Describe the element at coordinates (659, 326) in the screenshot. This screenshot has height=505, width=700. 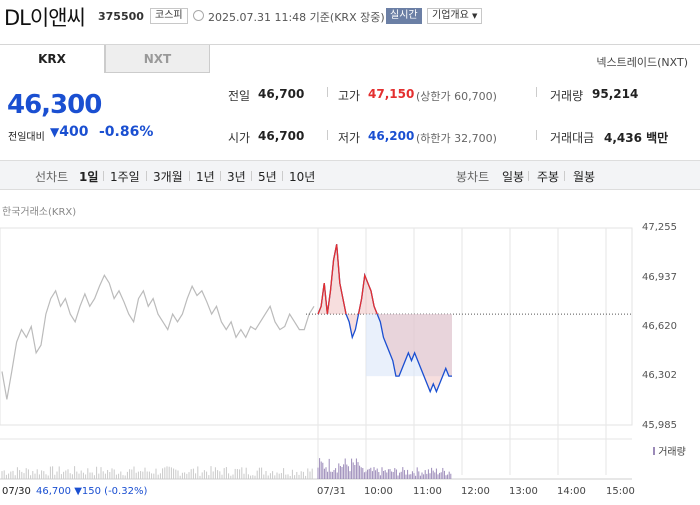
I see `y-tick-label: 46,620` at that location.